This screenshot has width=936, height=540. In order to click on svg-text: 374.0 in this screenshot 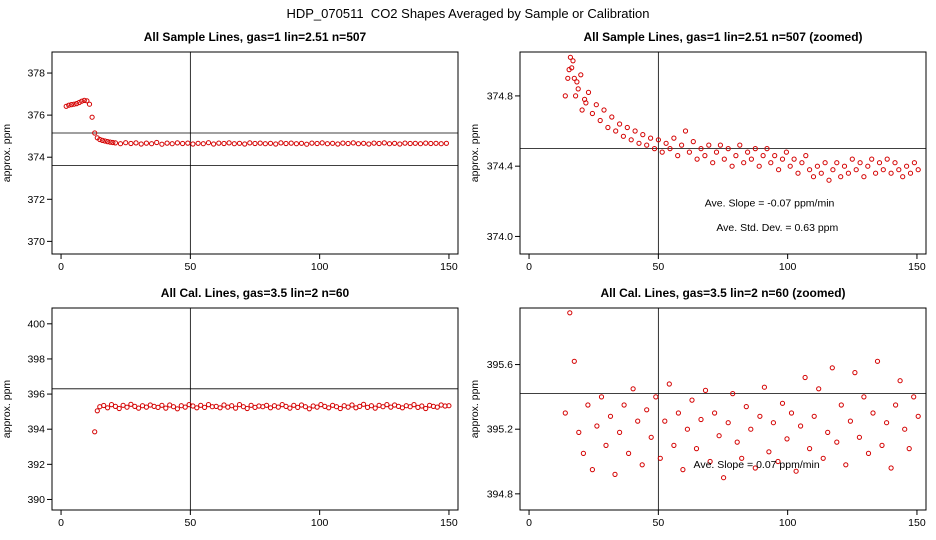, I will do `click(500, 237)`.